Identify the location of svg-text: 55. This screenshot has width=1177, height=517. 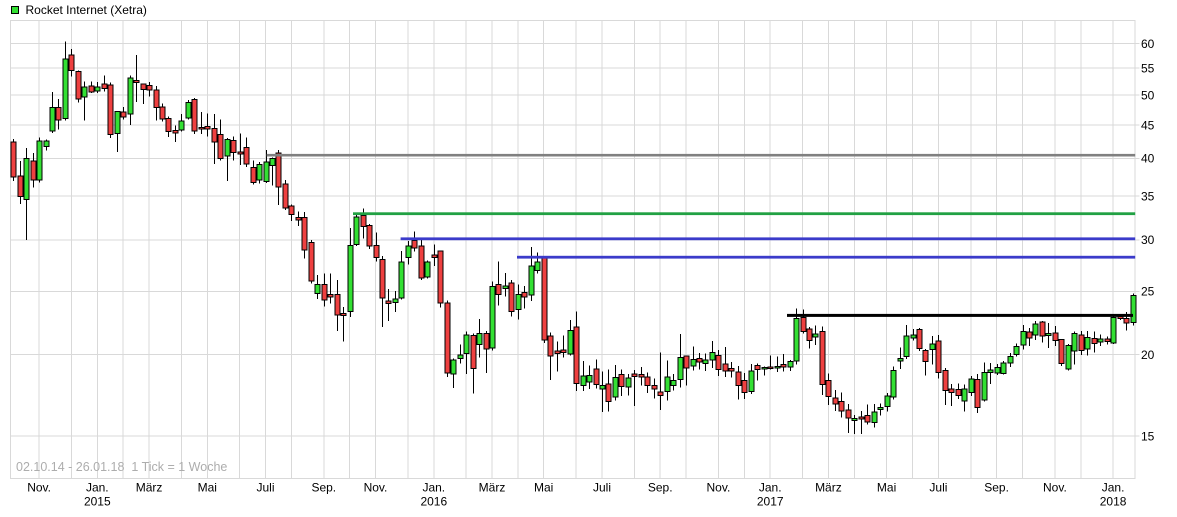
(1148, 68).